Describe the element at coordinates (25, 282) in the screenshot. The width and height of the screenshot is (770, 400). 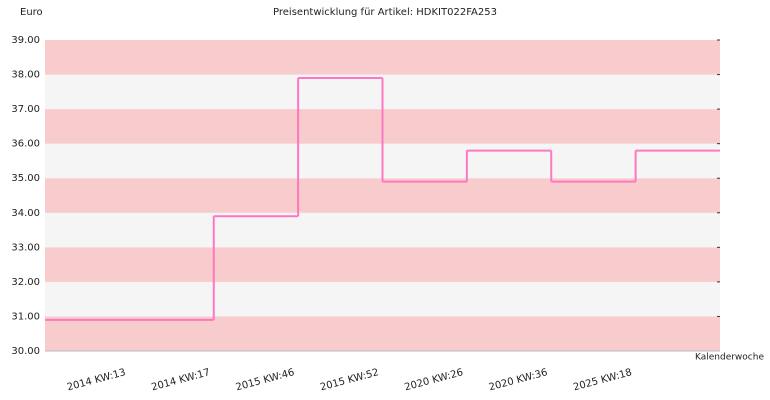
I see `y-tick-label: 32.00` at that location.